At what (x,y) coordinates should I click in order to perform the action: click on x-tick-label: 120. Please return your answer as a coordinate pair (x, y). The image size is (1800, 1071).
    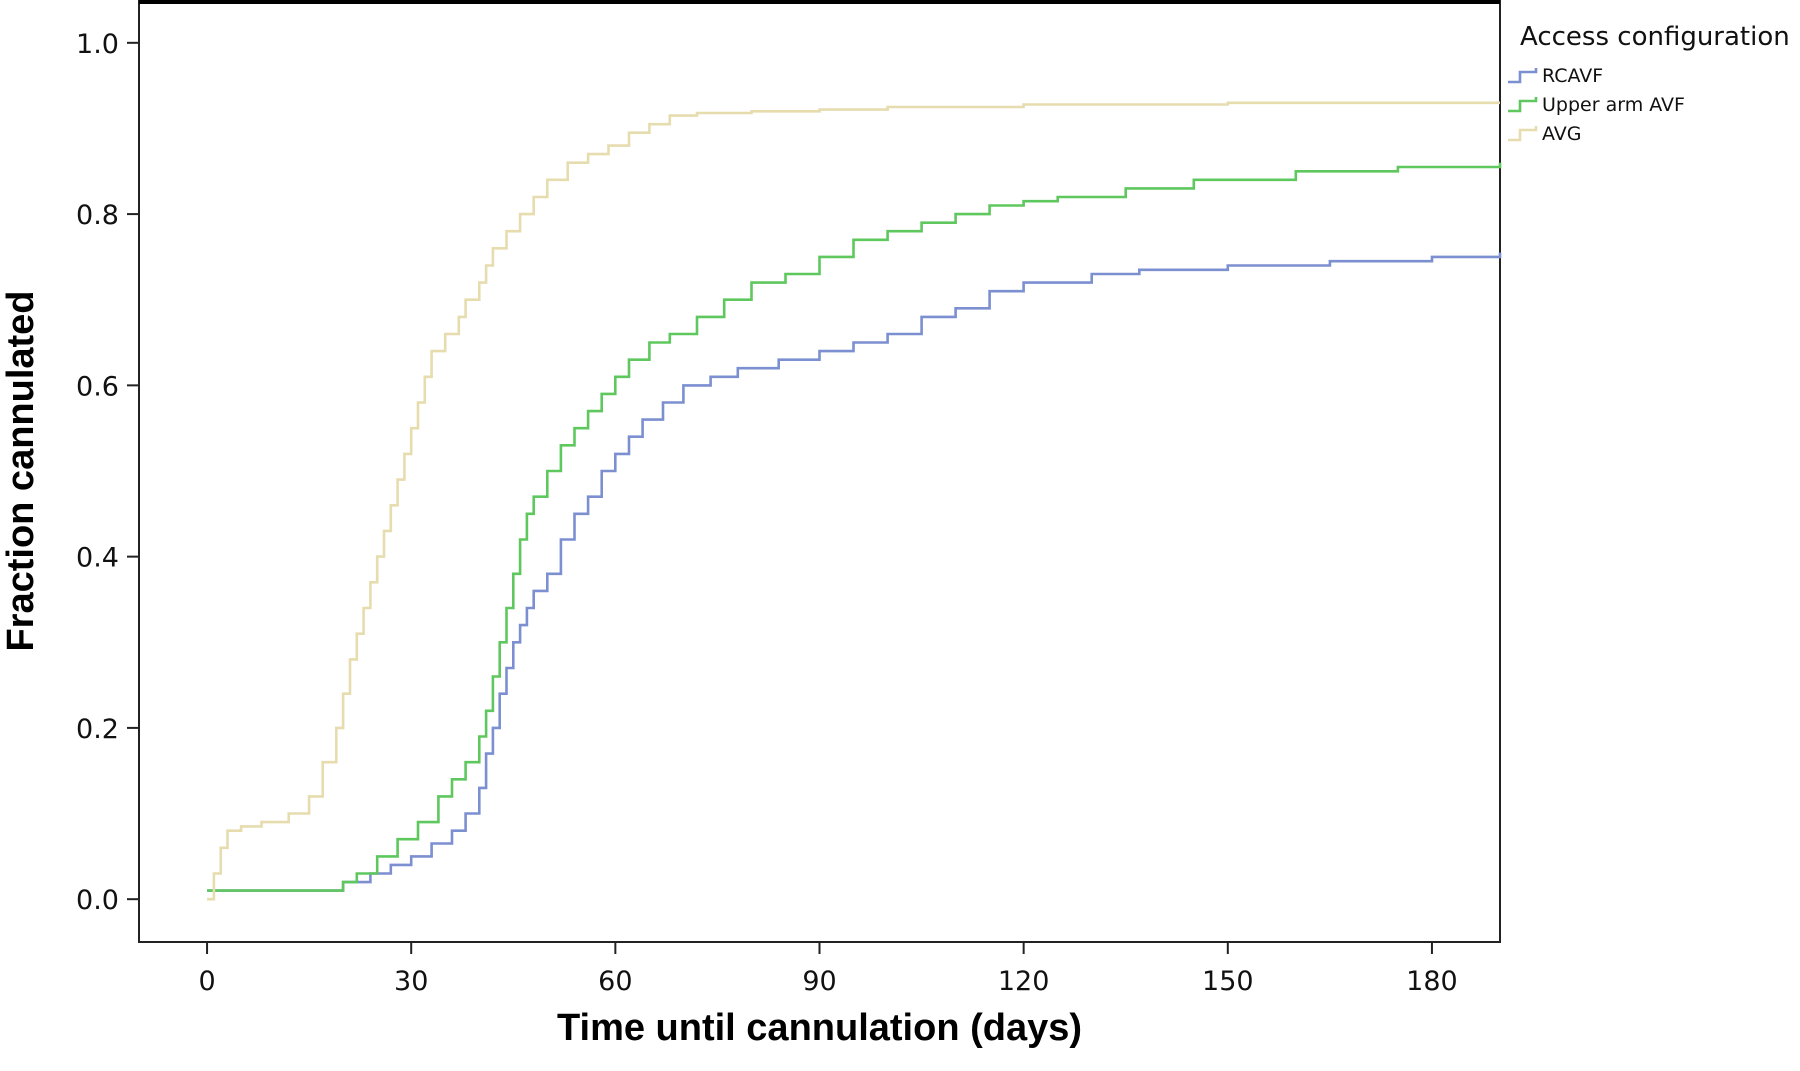
    Looking at the image, I should click on (1024, 981).